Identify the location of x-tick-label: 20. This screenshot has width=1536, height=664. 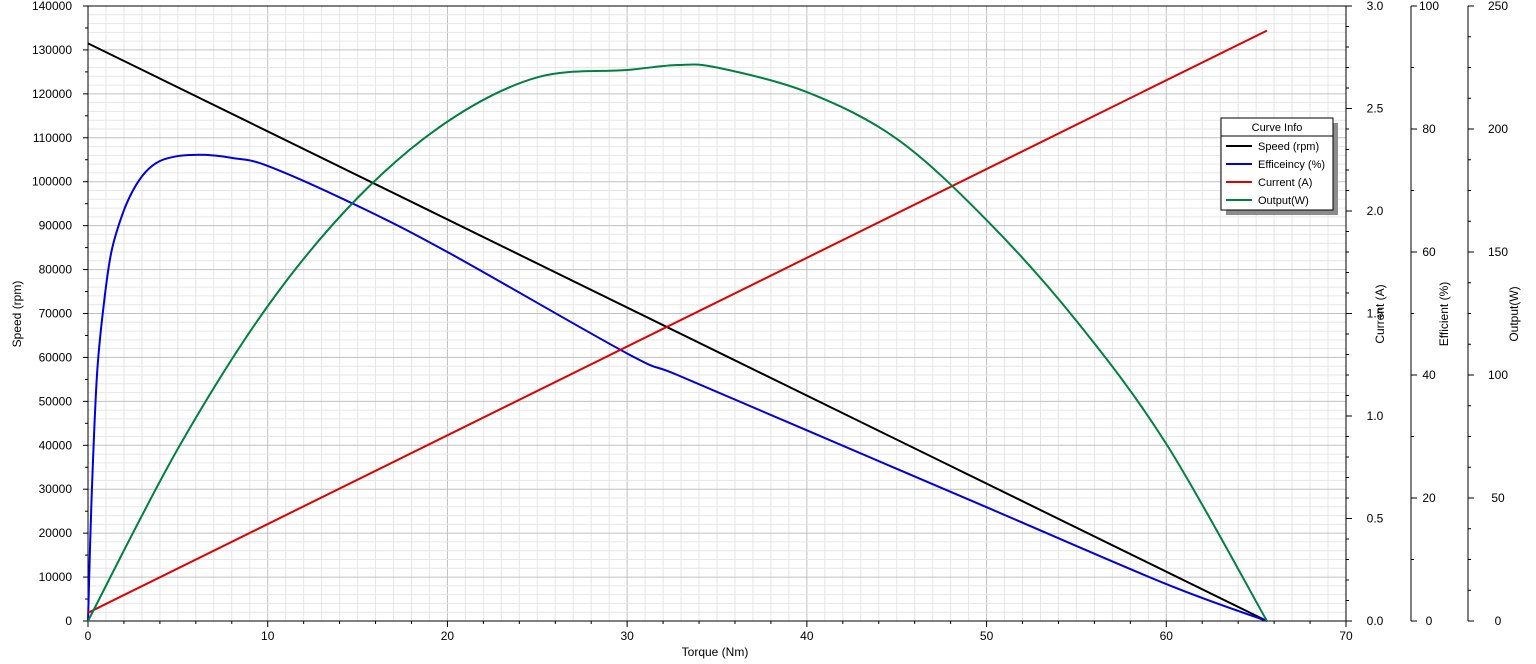
(448, 636).